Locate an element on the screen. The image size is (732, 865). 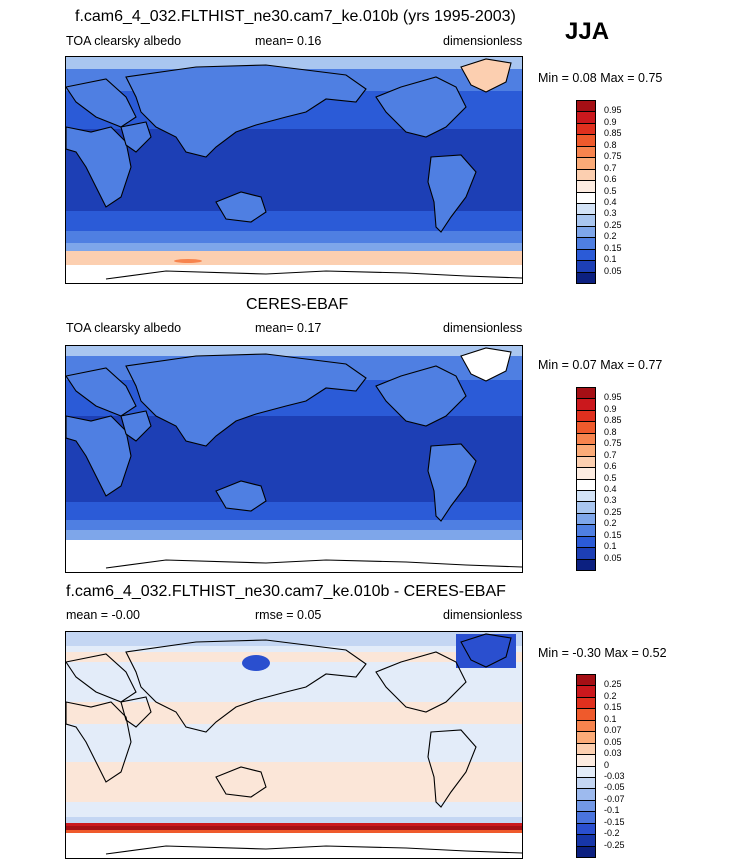
mean-label: mean= 0.17 is located at coordinates (288, 328).